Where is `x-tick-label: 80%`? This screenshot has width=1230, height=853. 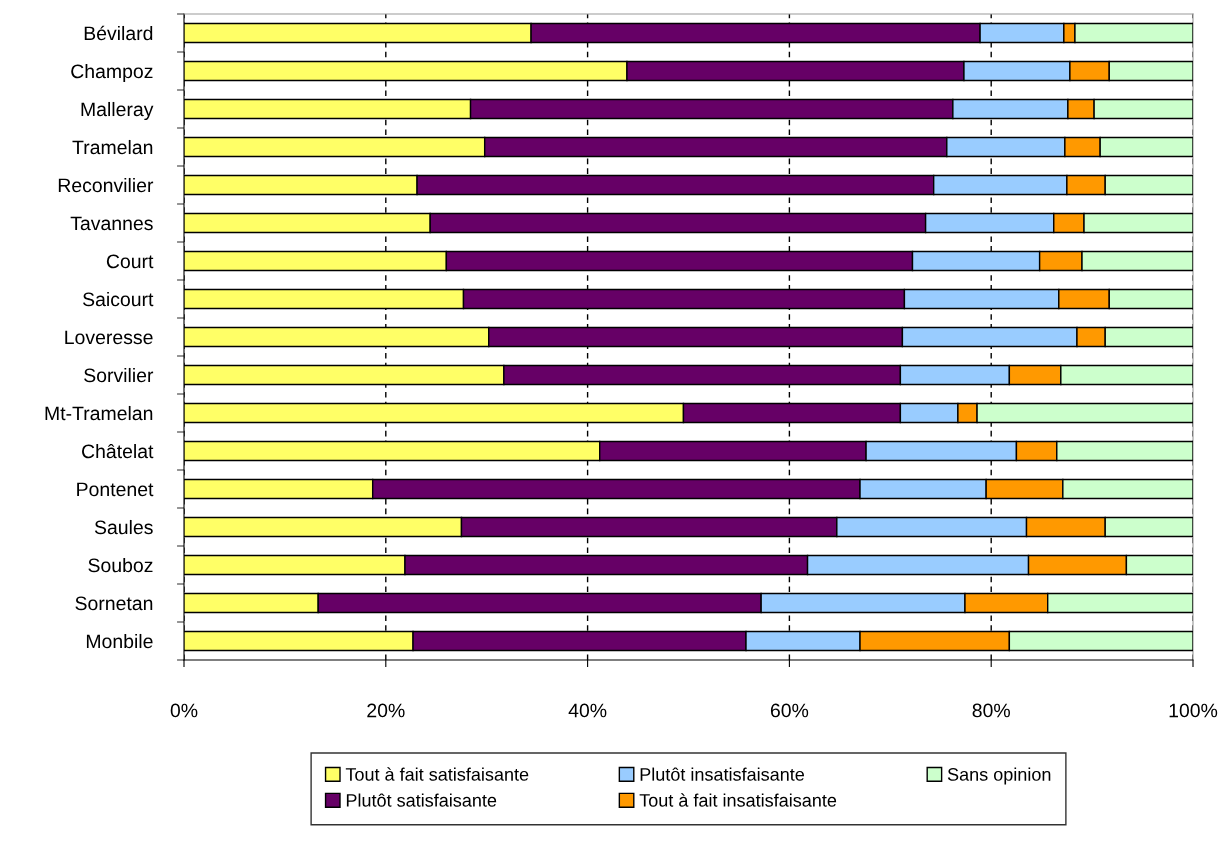 x-tick-label: 80% is located at coordinates (991, 710).